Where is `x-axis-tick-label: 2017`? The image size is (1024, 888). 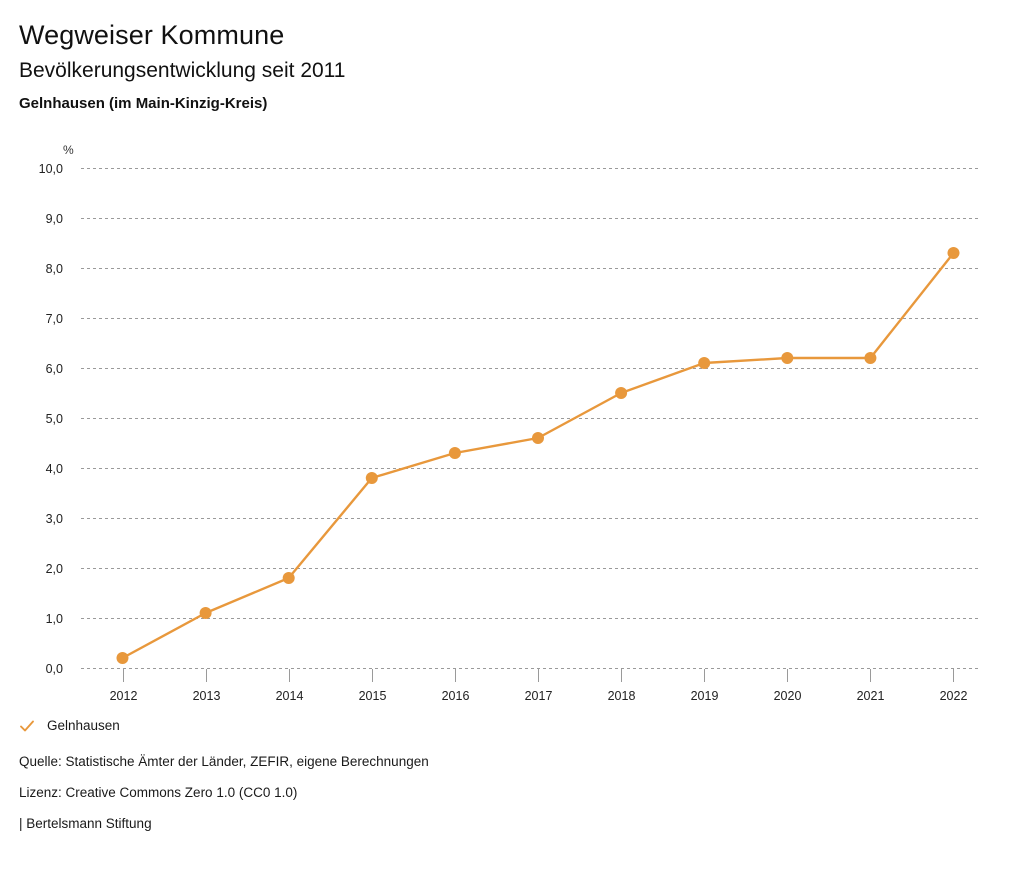 x-axis-tick-label: 2017 is located at coordinates (539, 695).